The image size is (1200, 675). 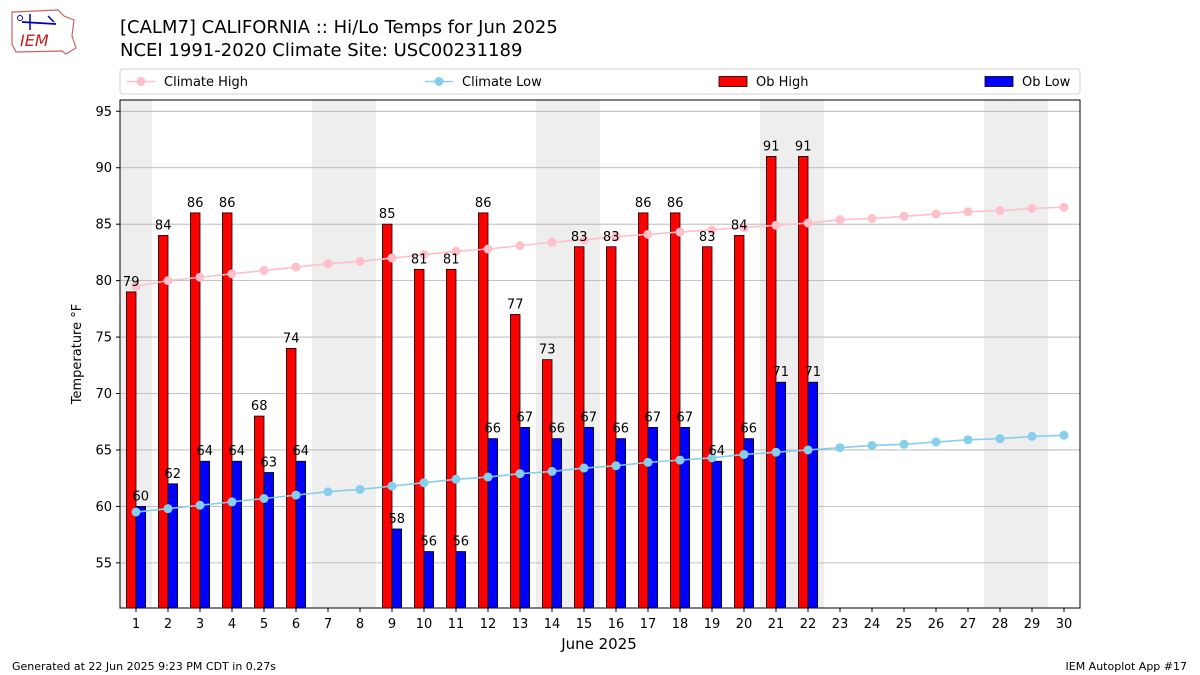 I want to click on x-tick-label-23: 23, so click(x=840, y=624).